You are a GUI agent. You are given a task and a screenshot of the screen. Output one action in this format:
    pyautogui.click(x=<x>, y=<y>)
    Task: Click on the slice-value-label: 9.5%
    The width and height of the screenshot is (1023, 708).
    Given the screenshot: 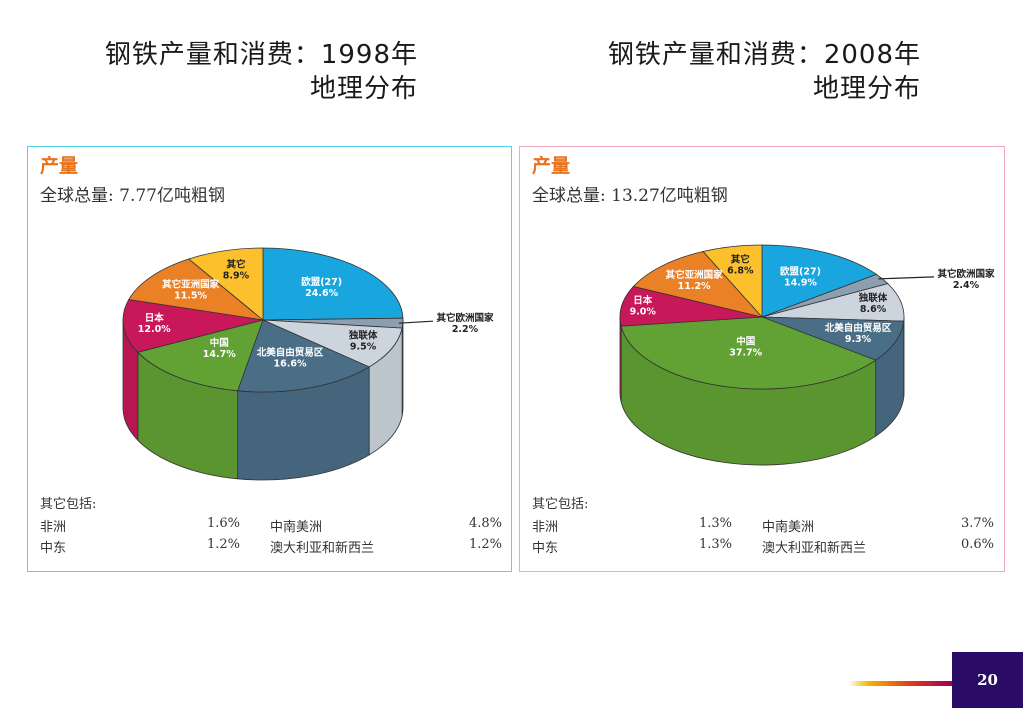 What is the action you would take?
    pyautogui.click(x=363, y=346)
    